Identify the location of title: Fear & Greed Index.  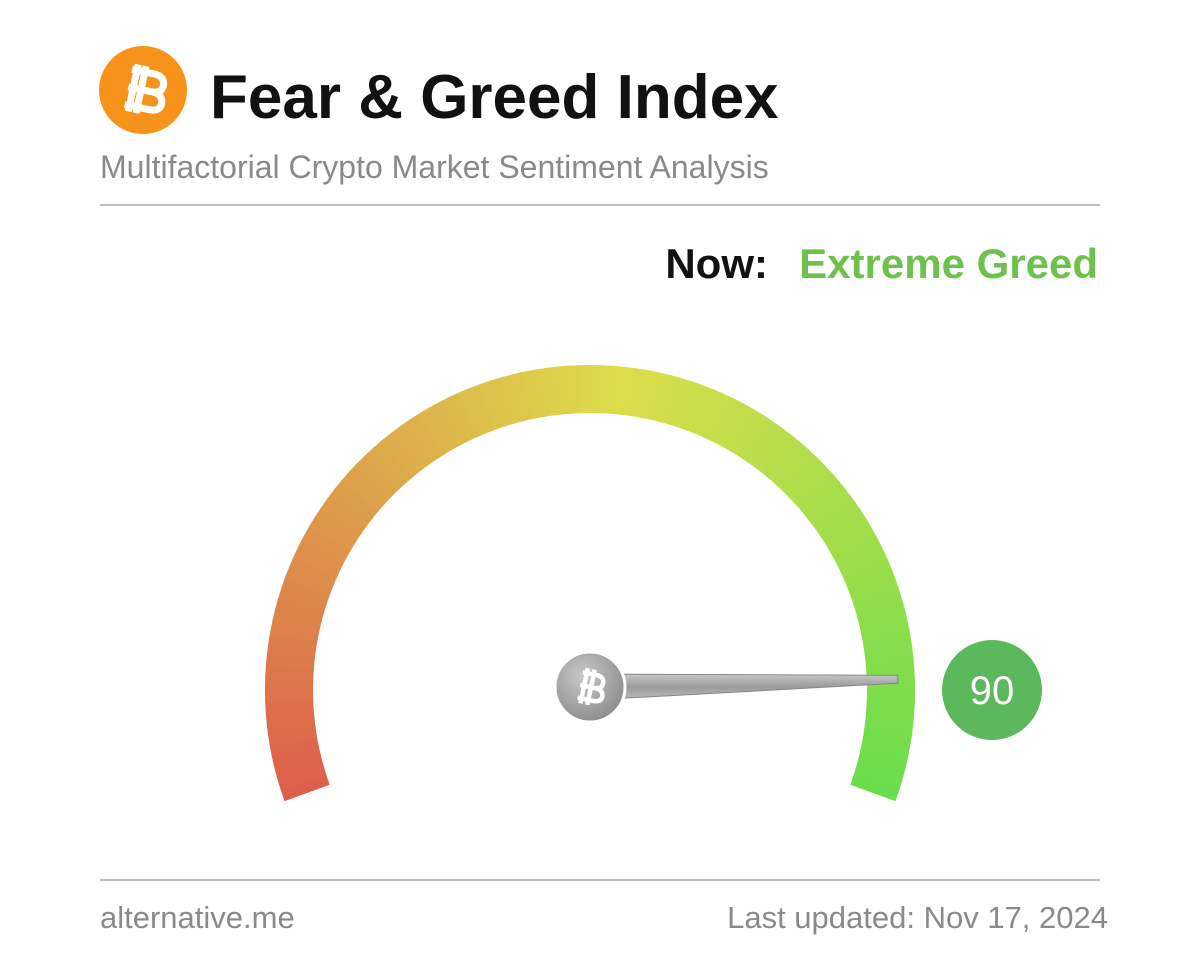
(494, 97).